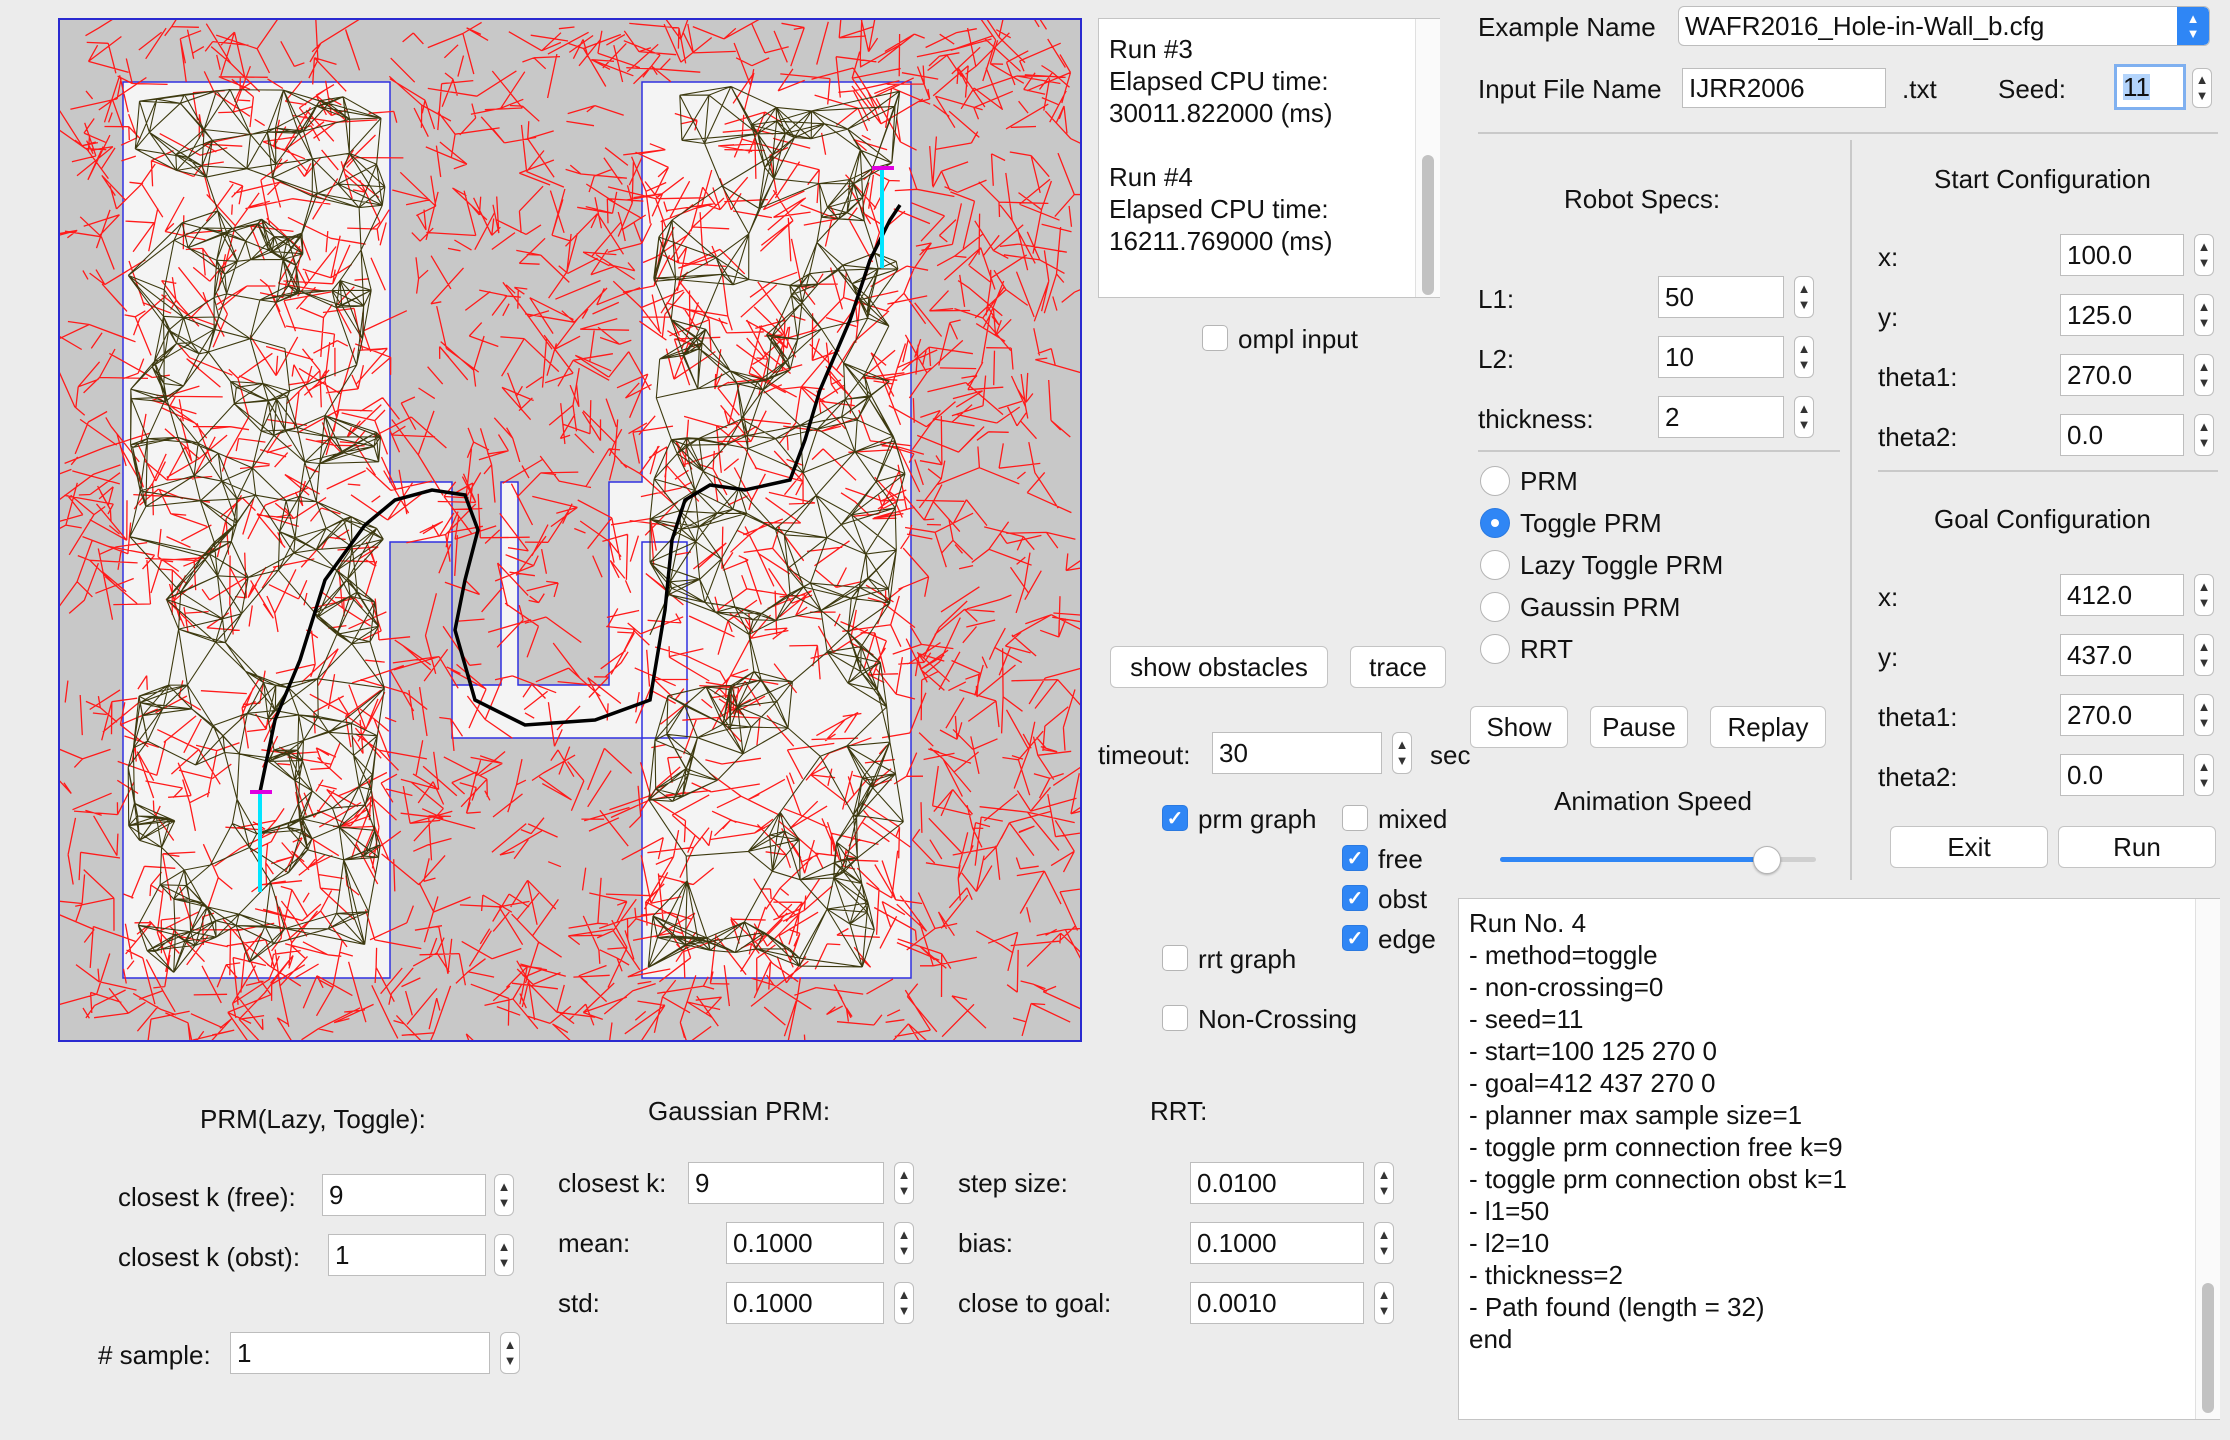 The image size is (2230, 1440). Describe the element at coordinates (1398, 667) in the screenshot. I see `trace-button: trace` at that location.